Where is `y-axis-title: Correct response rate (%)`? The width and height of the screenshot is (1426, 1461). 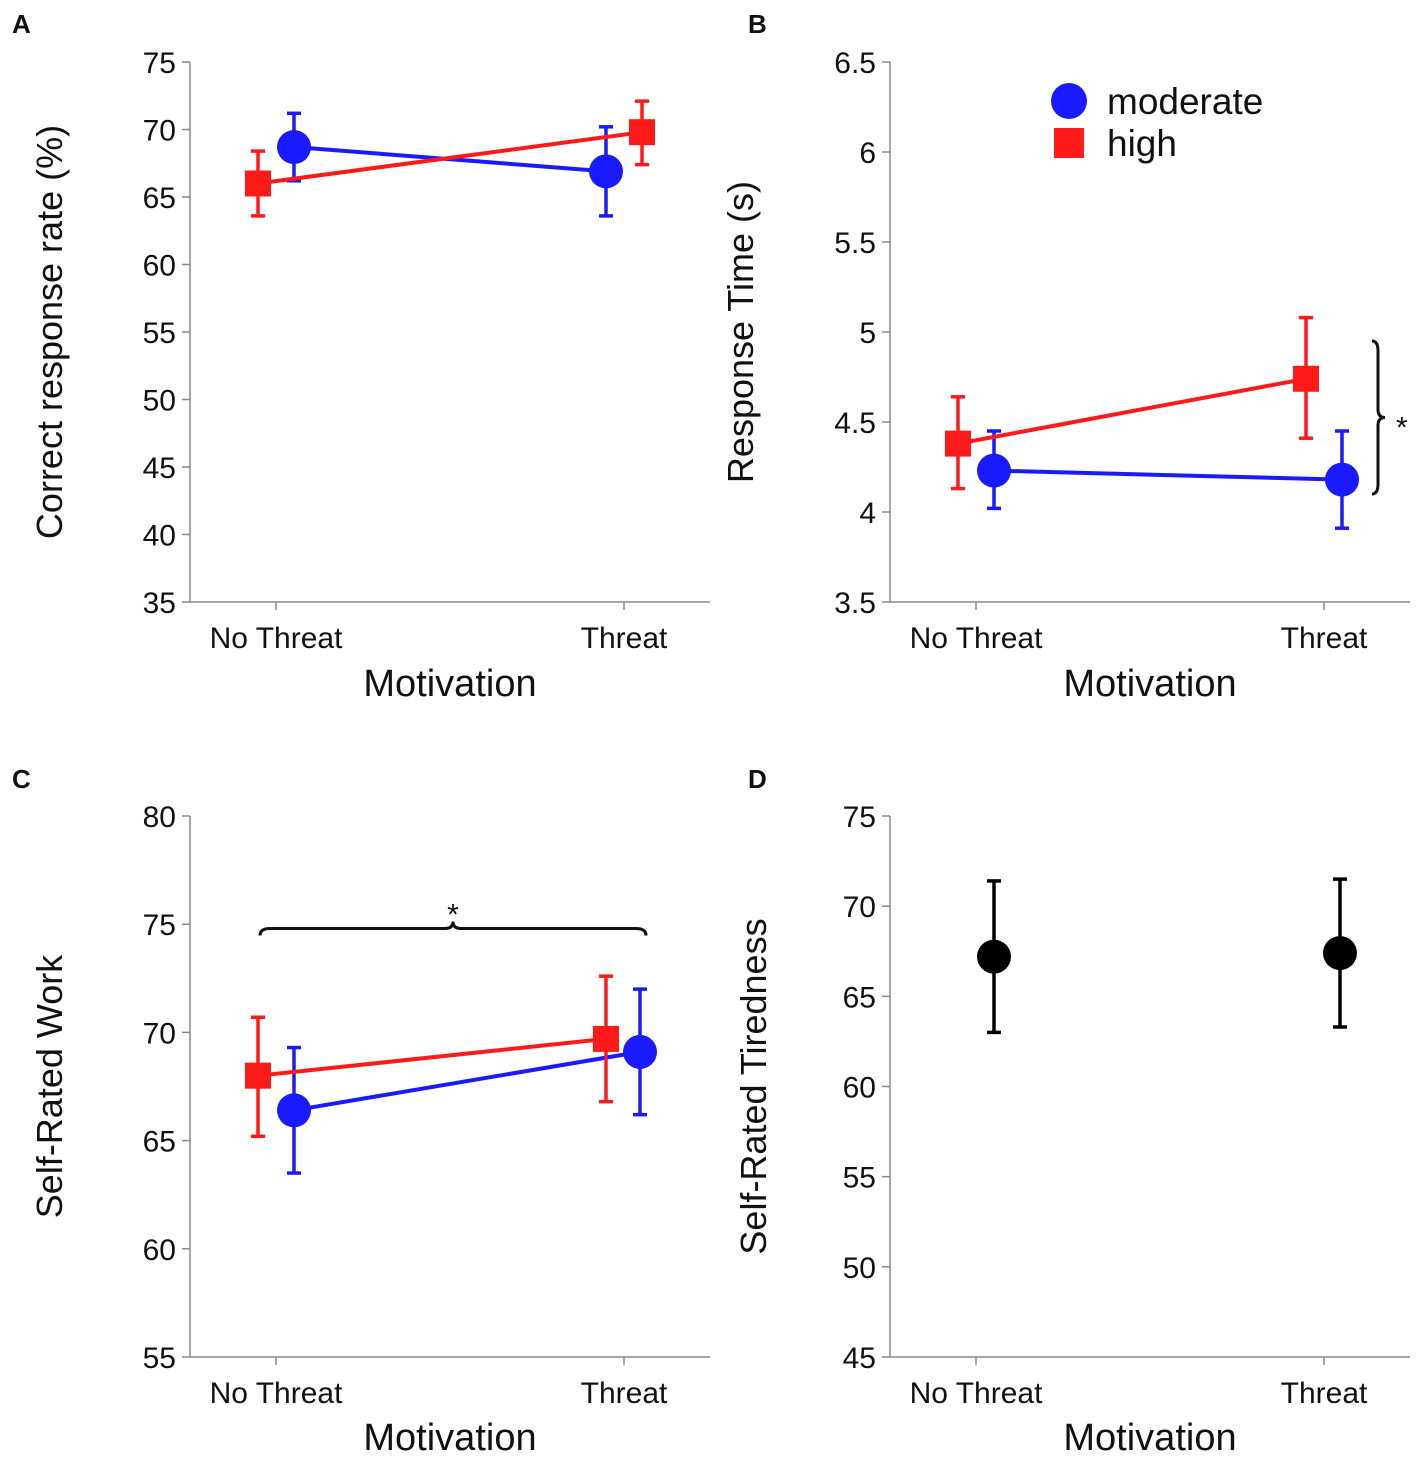 y-axis-title: Correct response rate (%) is located at coordinates (49, 332).